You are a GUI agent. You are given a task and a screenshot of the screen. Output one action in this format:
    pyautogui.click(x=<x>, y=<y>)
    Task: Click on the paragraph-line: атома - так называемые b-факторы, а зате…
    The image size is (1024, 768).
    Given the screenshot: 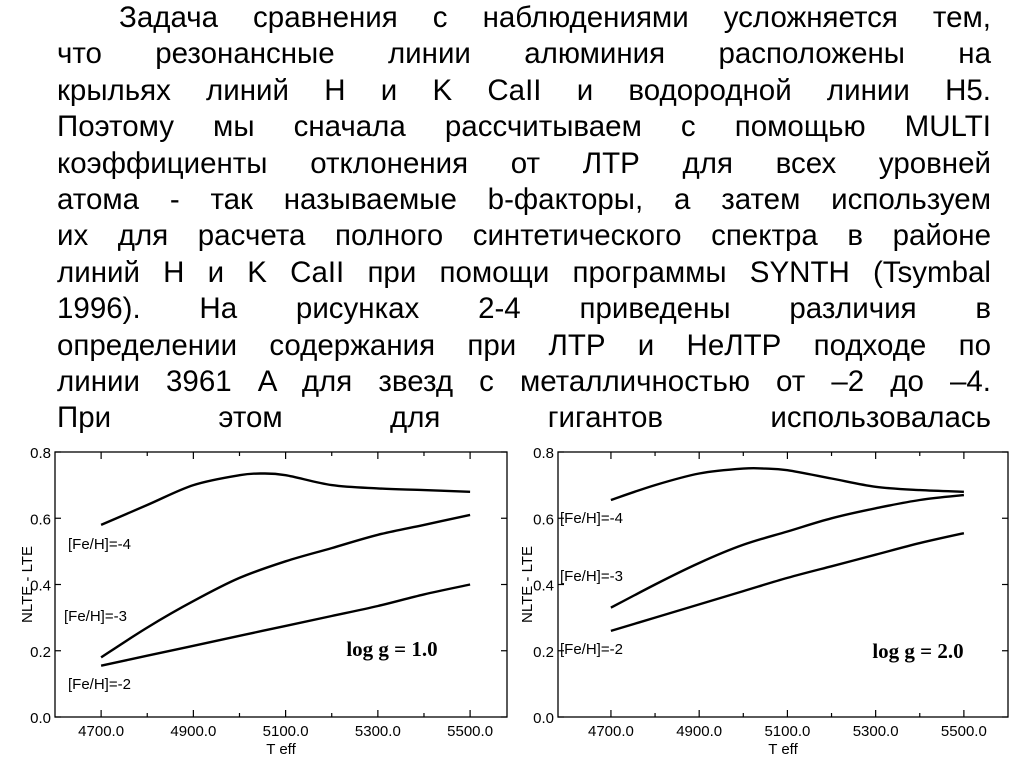 What is the action you would take?
    pyautogui.click(x=524, y=199)
    